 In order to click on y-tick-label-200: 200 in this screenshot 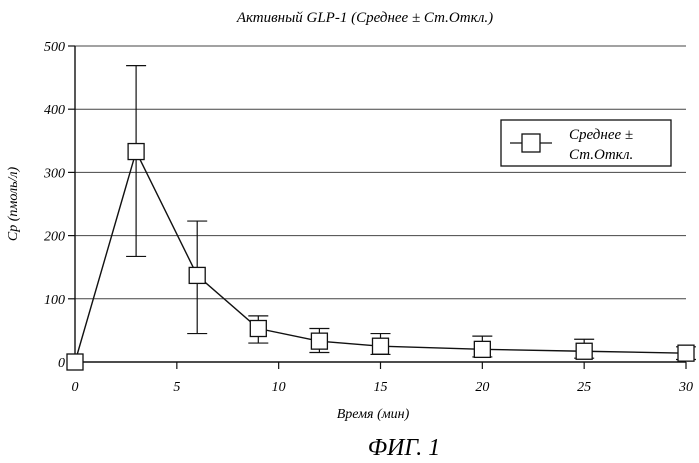, I will do `click(54, 237)`.